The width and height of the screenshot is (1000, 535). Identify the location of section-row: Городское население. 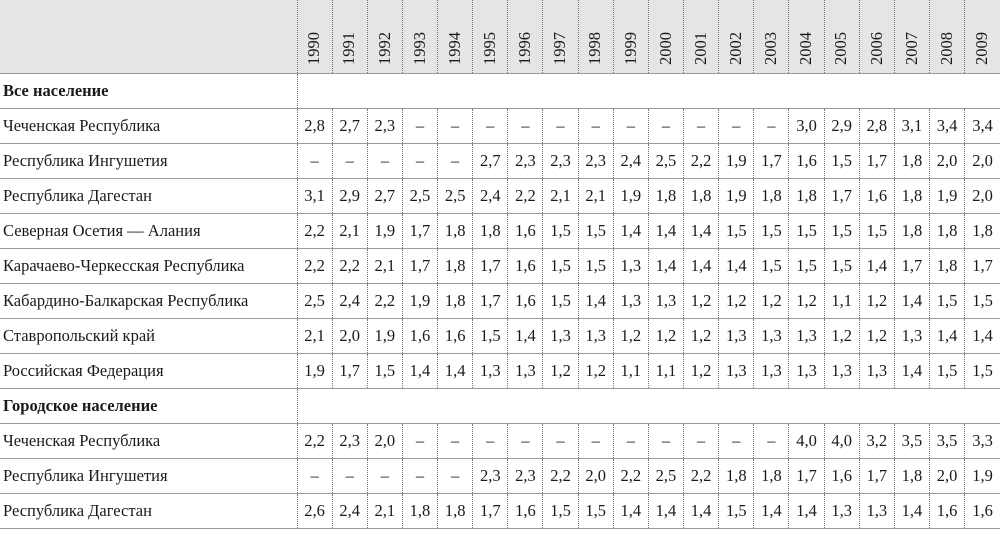
(500, 406).